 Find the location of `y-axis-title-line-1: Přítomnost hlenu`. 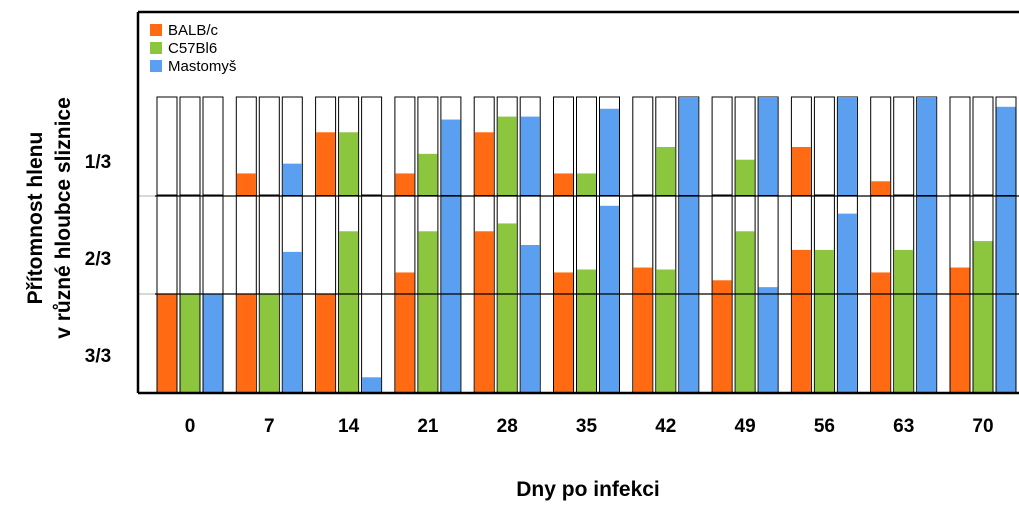

y-axis-title-line-1: Přítomnost hlenu is located at coordinates (35, 218).